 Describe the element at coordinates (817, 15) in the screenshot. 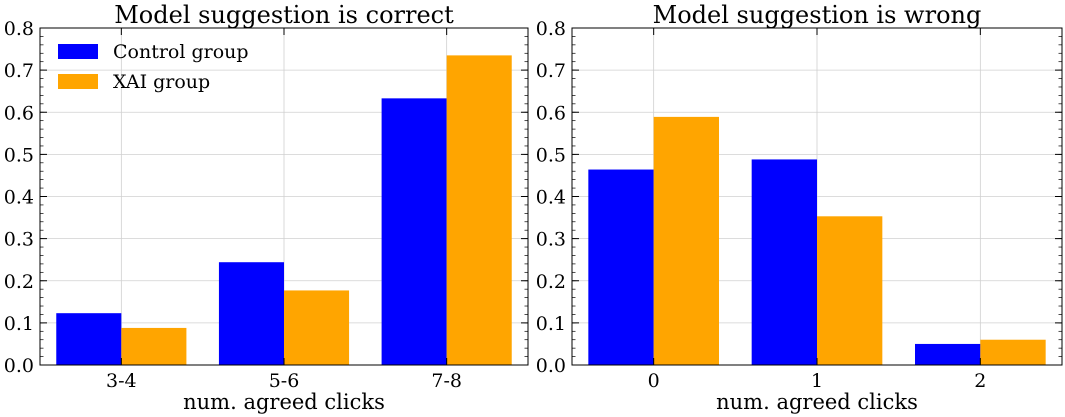

I see `chart-title: Model suggestion is wrong` at that location.